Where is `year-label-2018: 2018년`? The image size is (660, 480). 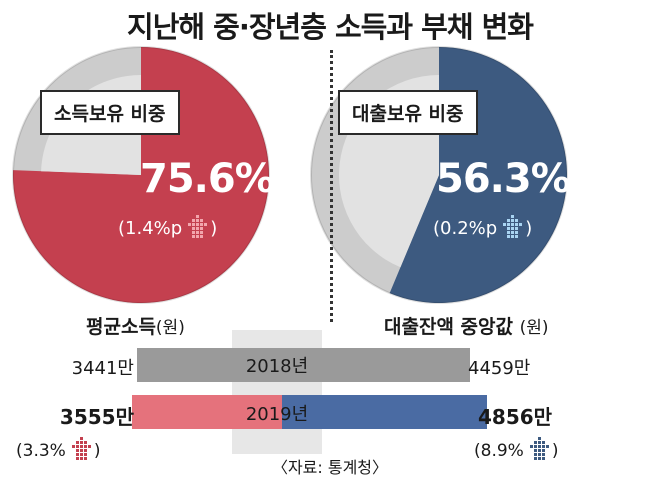
year-label-2018: 2018년 is located at coordinates (277, 366).